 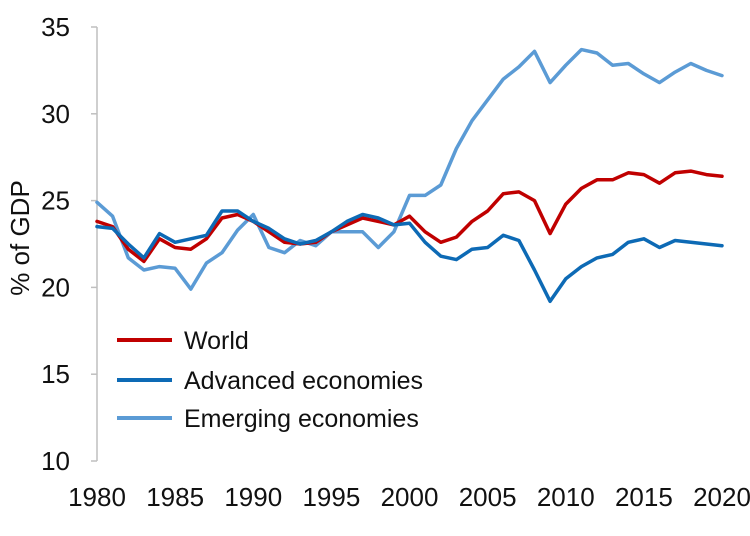 What do you see at coordinates (721, 497) in the screenshot?
I see `x-tick-label: 2020` at bounding box center [721, 497].